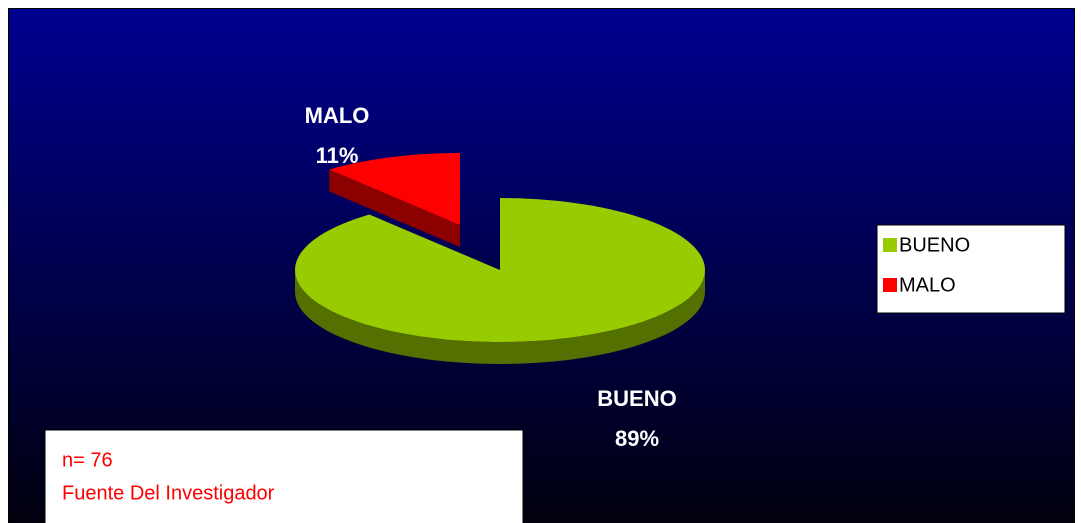 This screenshot has height=523, width=1081. Describe the element at coordinates (637, 438) in the screenshot. I see `slice-value-label: 89%` at that location.